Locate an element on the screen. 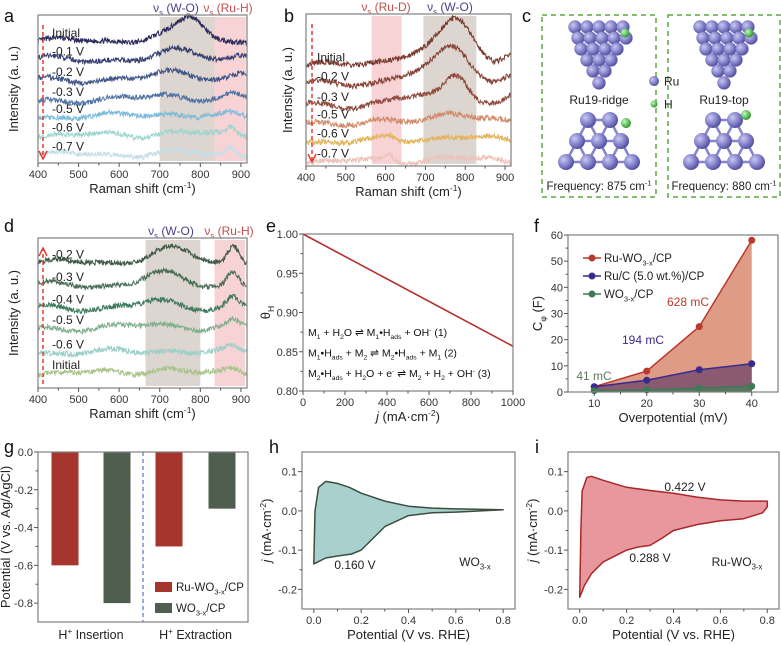 The width and height of the screenshot is (781, 645). cv-annotation: 0.160 V is located at coordinates (354, 565).